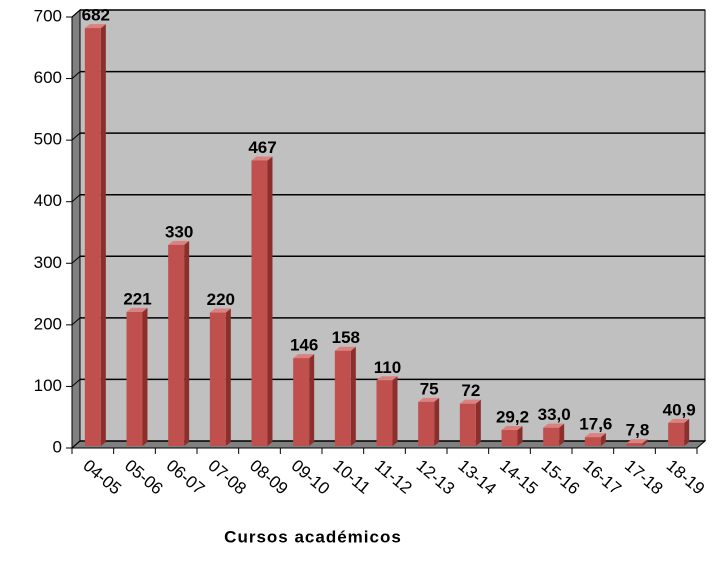  What do you see at coordinates (269, 477) in the screenshot?
I see `x-tick-label: 08-09` at bounding box center [269, 477].